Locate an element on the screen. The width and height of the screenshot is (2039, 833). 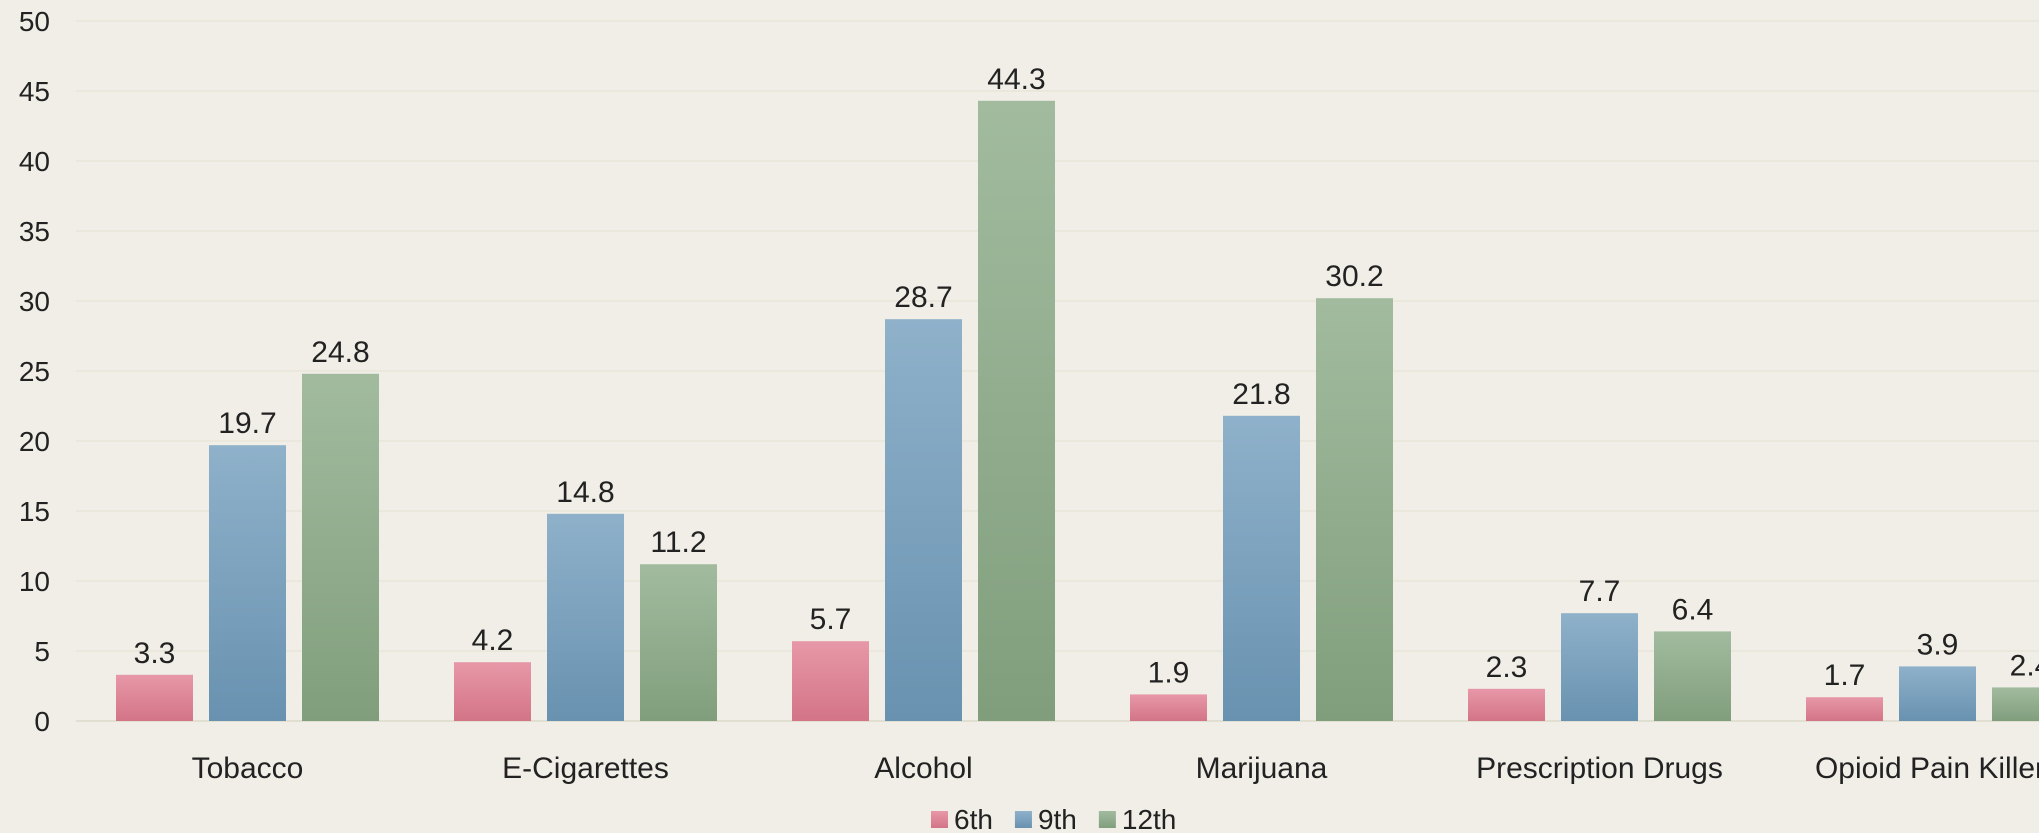
legend-label-12th: 12th is located at coordinates (1149, 818).